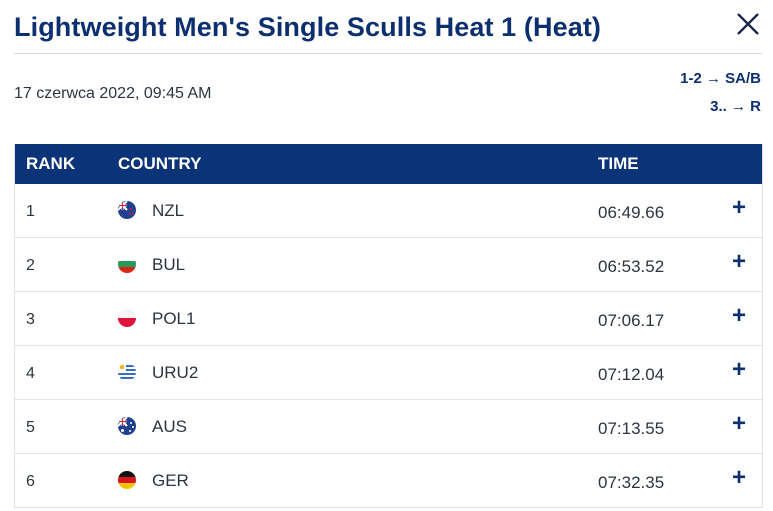 This screenshot has width=773, height=511. Describe the element at coordinates (168, 210) in the screenshot. I see `country-cell: NZL` at that location.